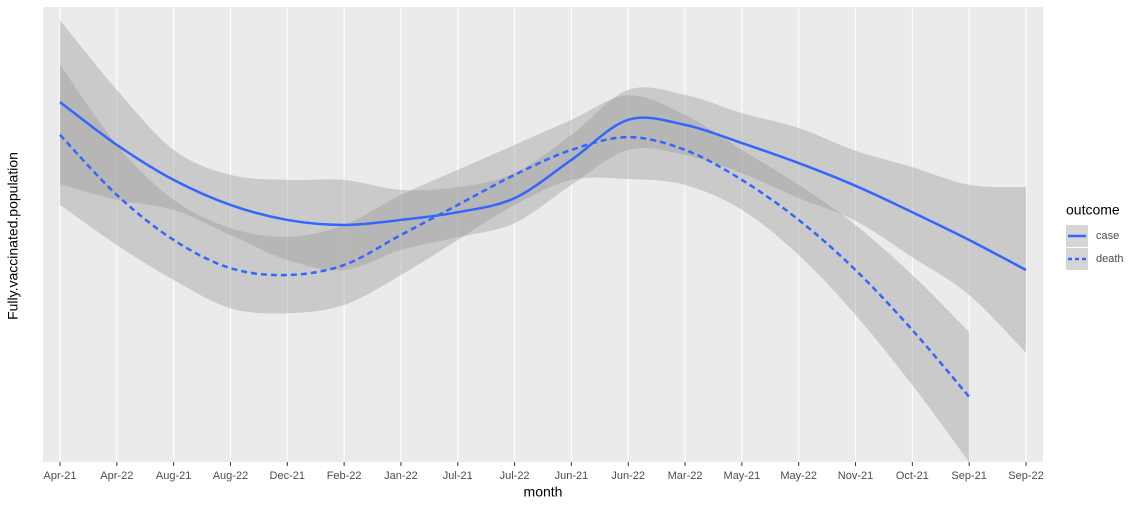  I want to click on legend-label: case, so click(1107, 236).